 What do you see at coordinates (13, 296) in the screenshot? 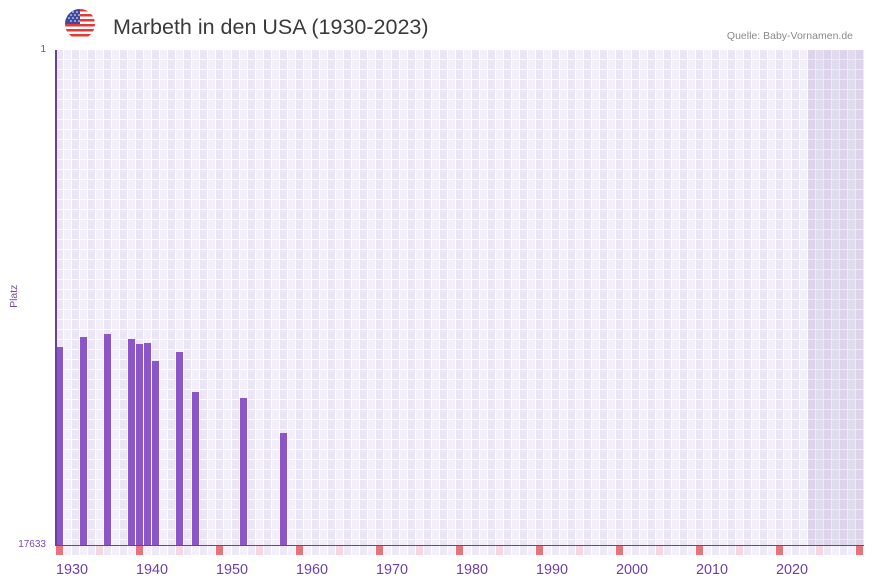
I see `y-axis-label: Platz` at bounding box center [13, 296].